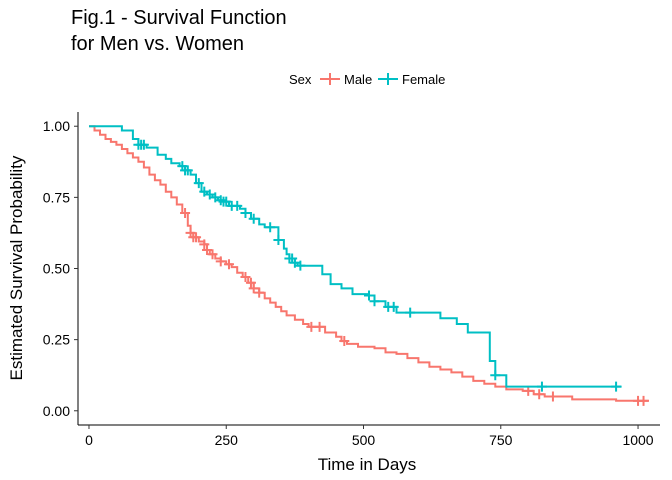  Describe the element at coordinates (423, 79) in the screenshot. I see `legend-label-female: Female` at that location.